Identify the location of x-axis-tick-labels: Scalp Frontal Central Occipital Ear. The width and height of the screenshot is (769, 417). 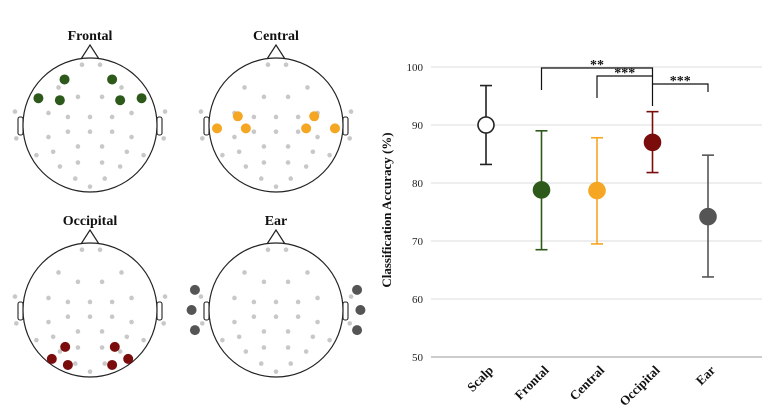
(591, 385).